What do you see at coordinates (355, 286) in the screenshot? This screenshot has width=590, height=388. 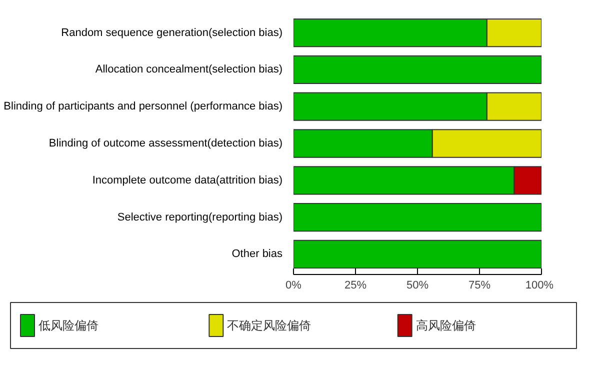 I see `x-tick-label: 25%` at bounding box center [355, 286].